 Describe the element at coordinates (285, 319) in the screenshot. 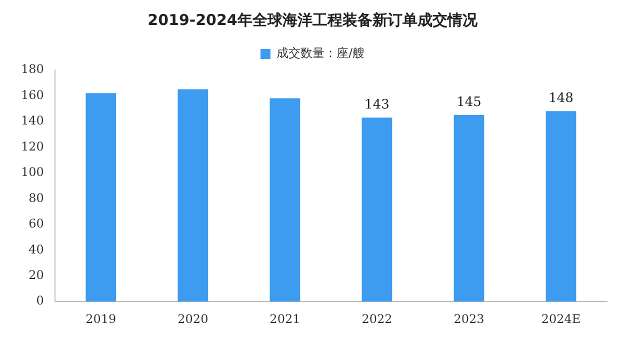

I see `x-tick-label: 2021` at that location.